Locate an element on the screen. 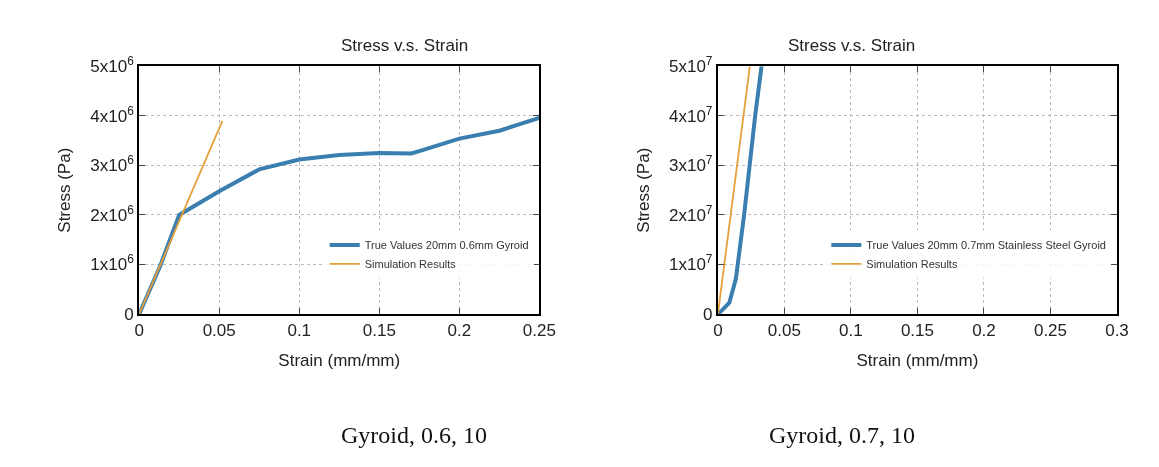 Image resolution: width=1159 pixels, height=467 pixels. y-tick-label: 1x10$^{6}$ is located at coordinates (112, 263).